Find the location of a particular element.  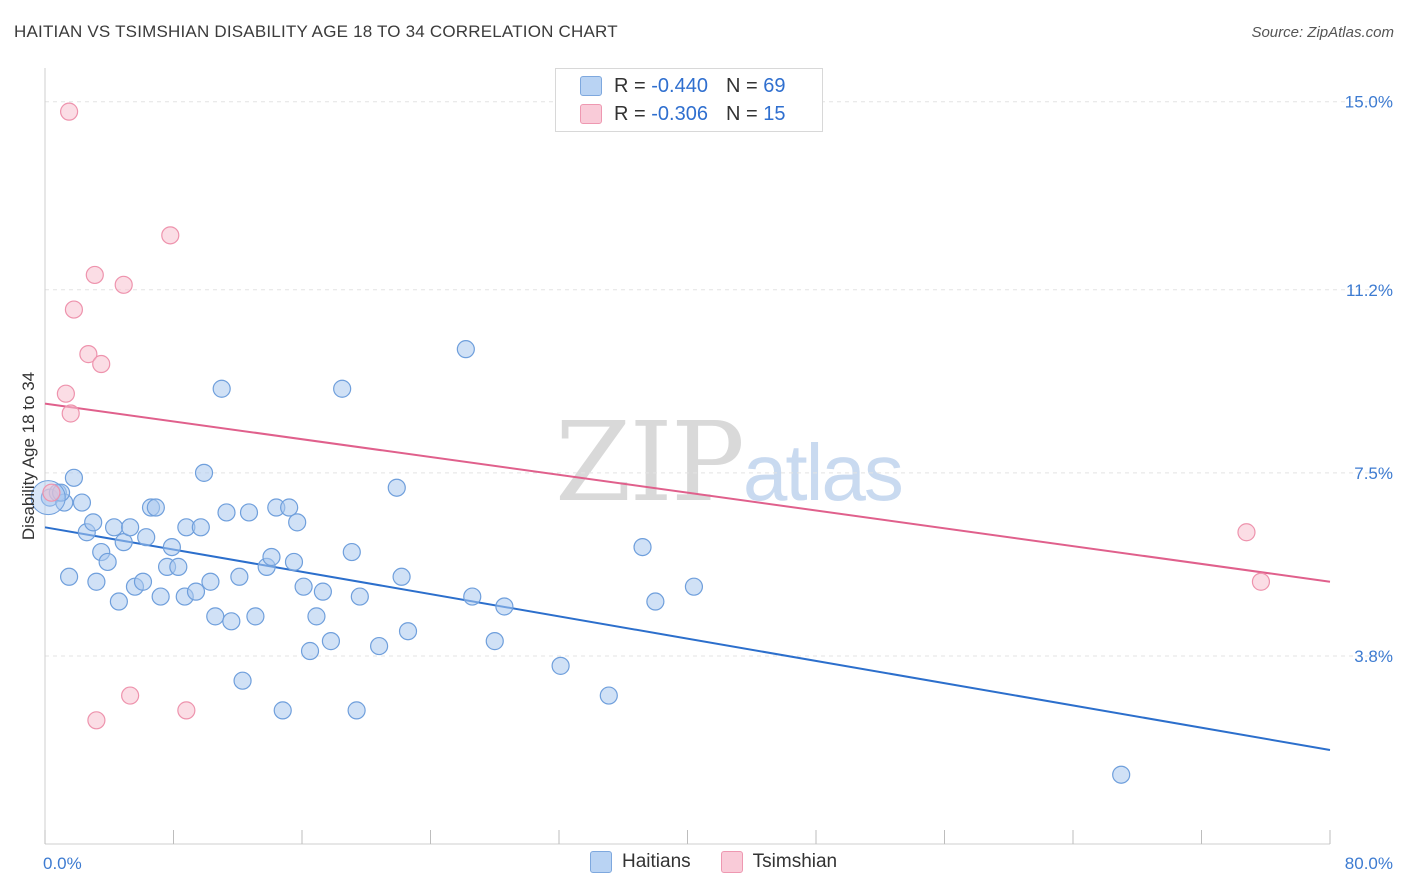

legend-r-value: -0.306 is located at coordinates (679, 113).